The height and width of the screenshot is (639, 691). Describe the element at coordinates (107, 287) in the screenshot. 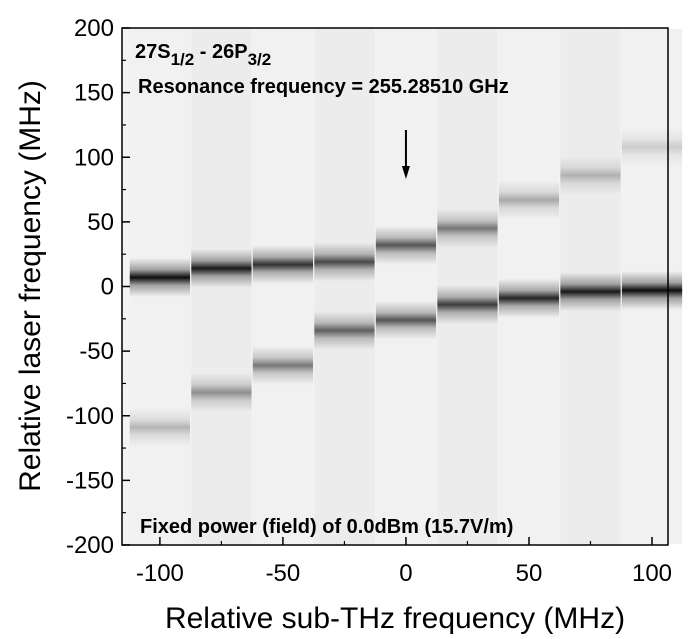

I see `y-tick-label: 0` at that location.